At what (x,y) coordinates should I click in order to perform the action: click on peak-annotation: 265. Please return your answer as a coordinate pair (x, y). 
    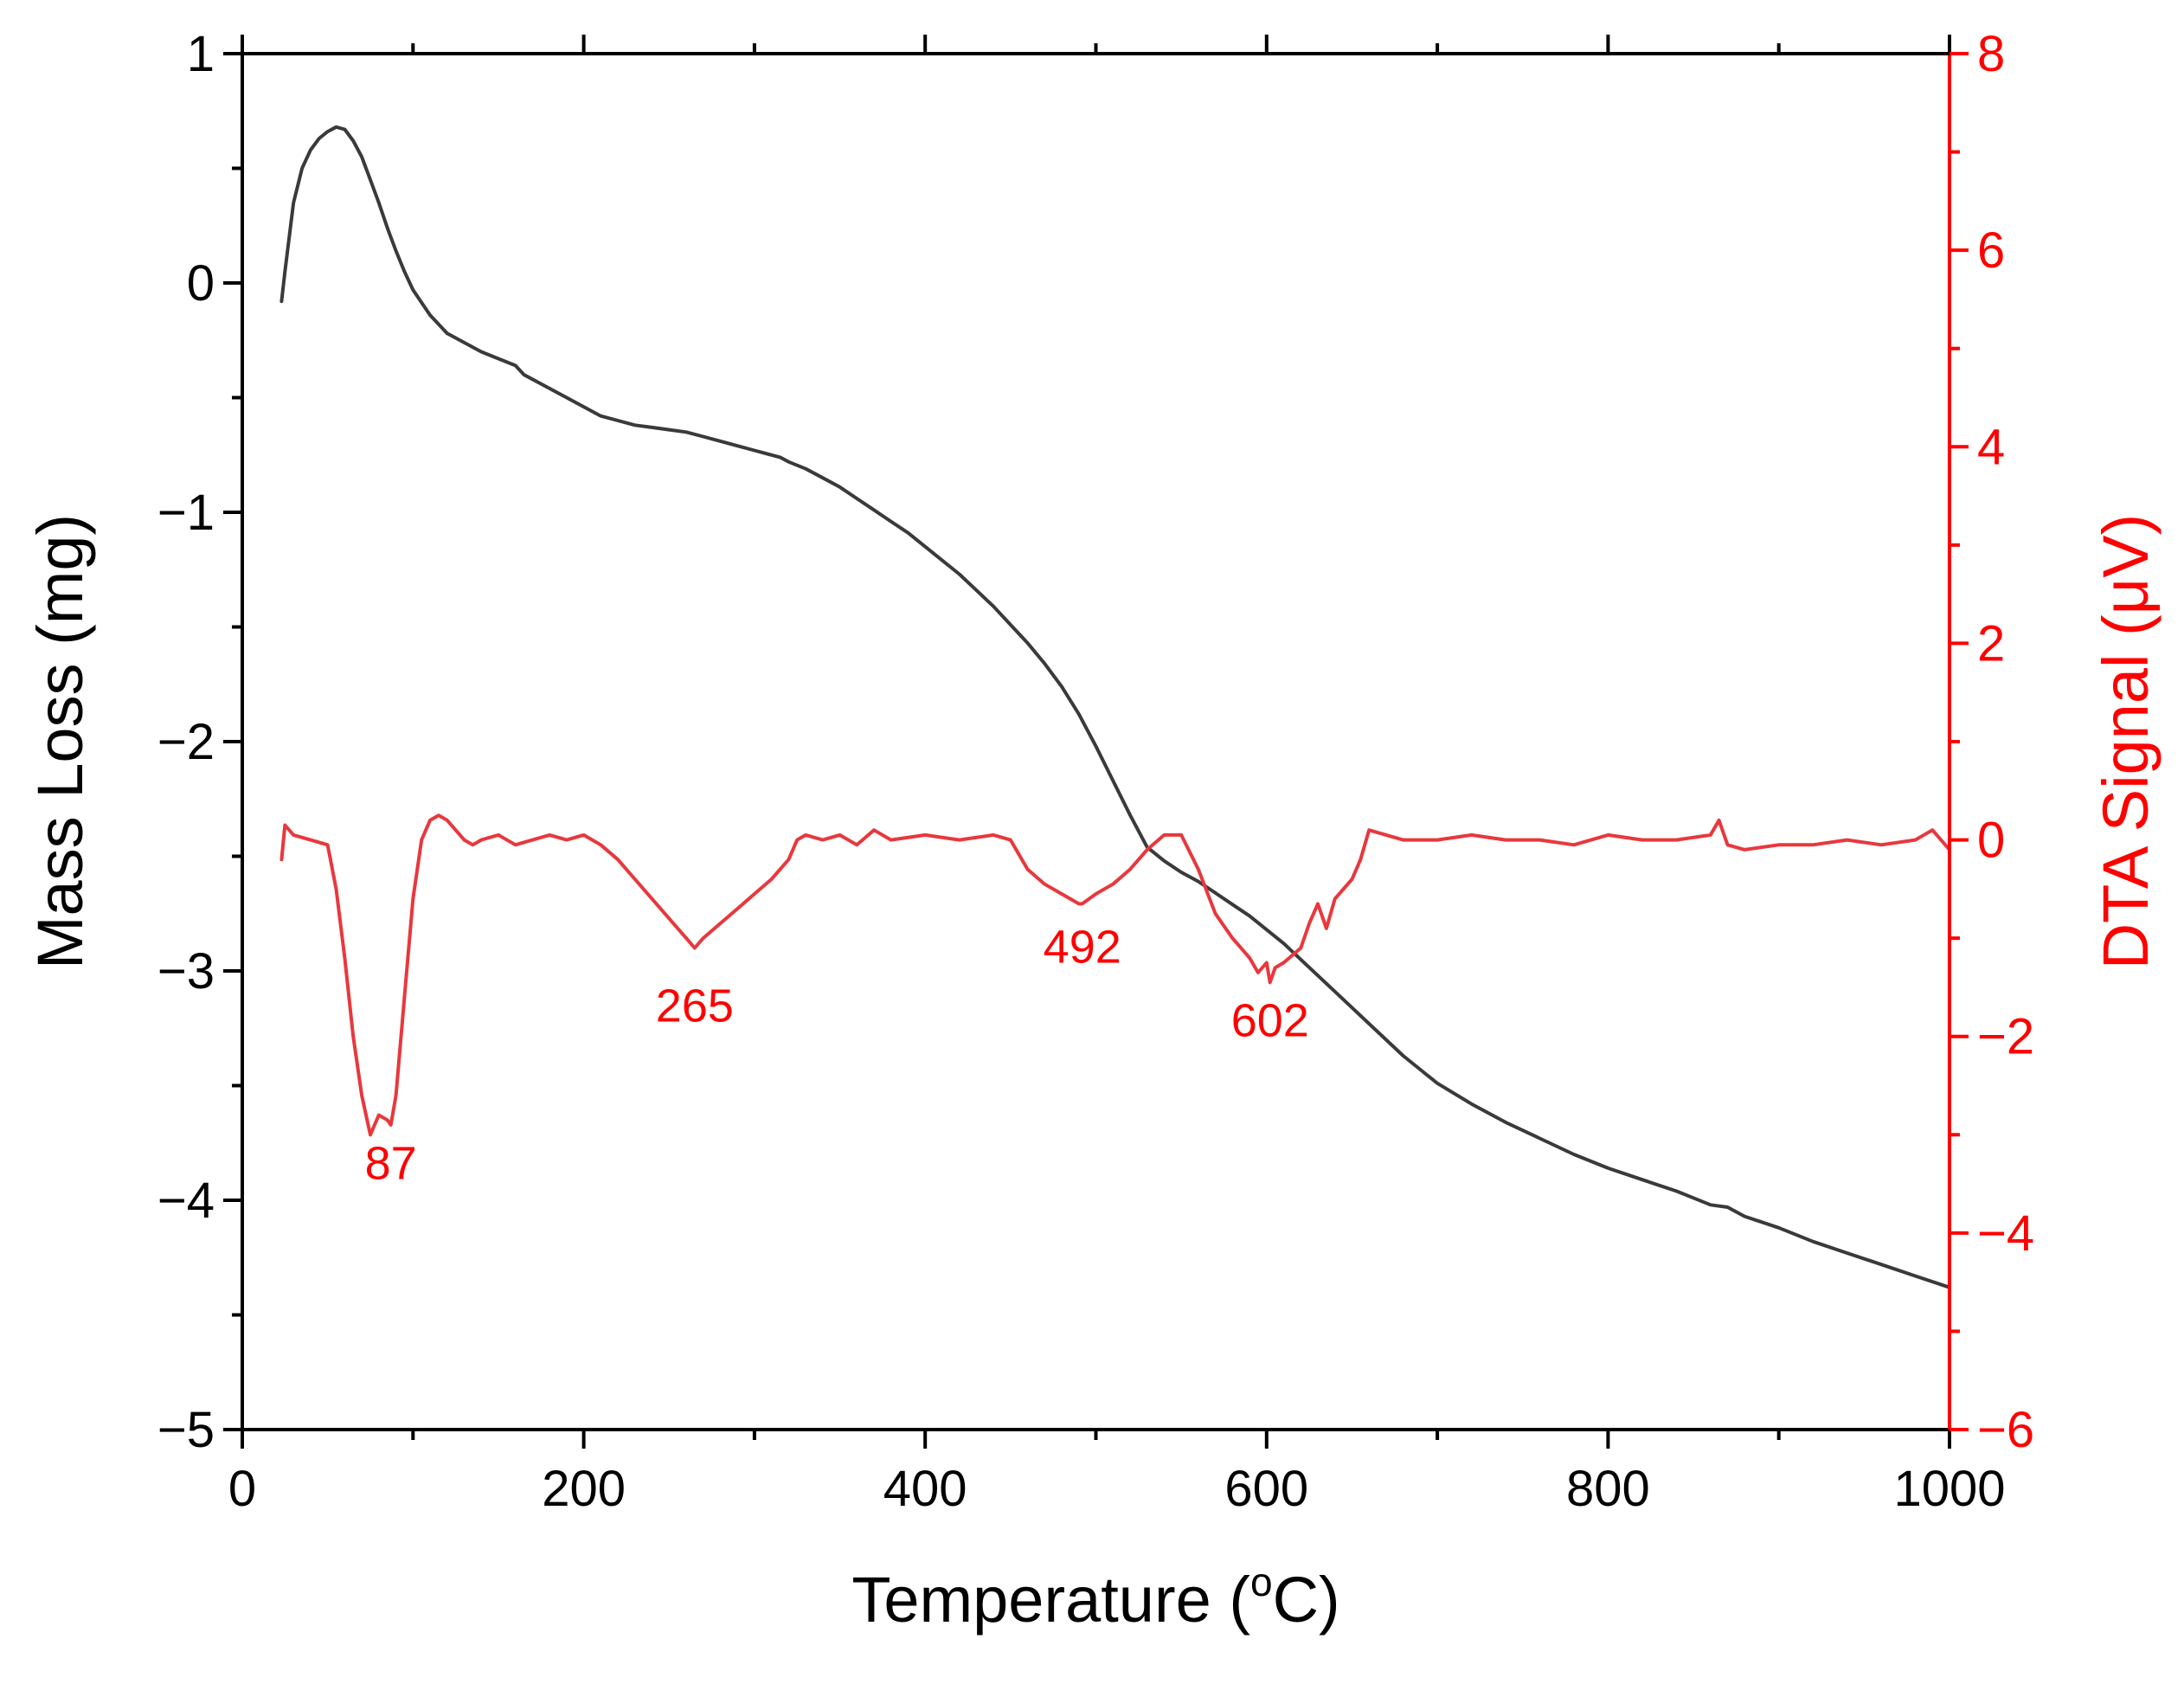
    Looking at the image, I should click on (695, 1006).